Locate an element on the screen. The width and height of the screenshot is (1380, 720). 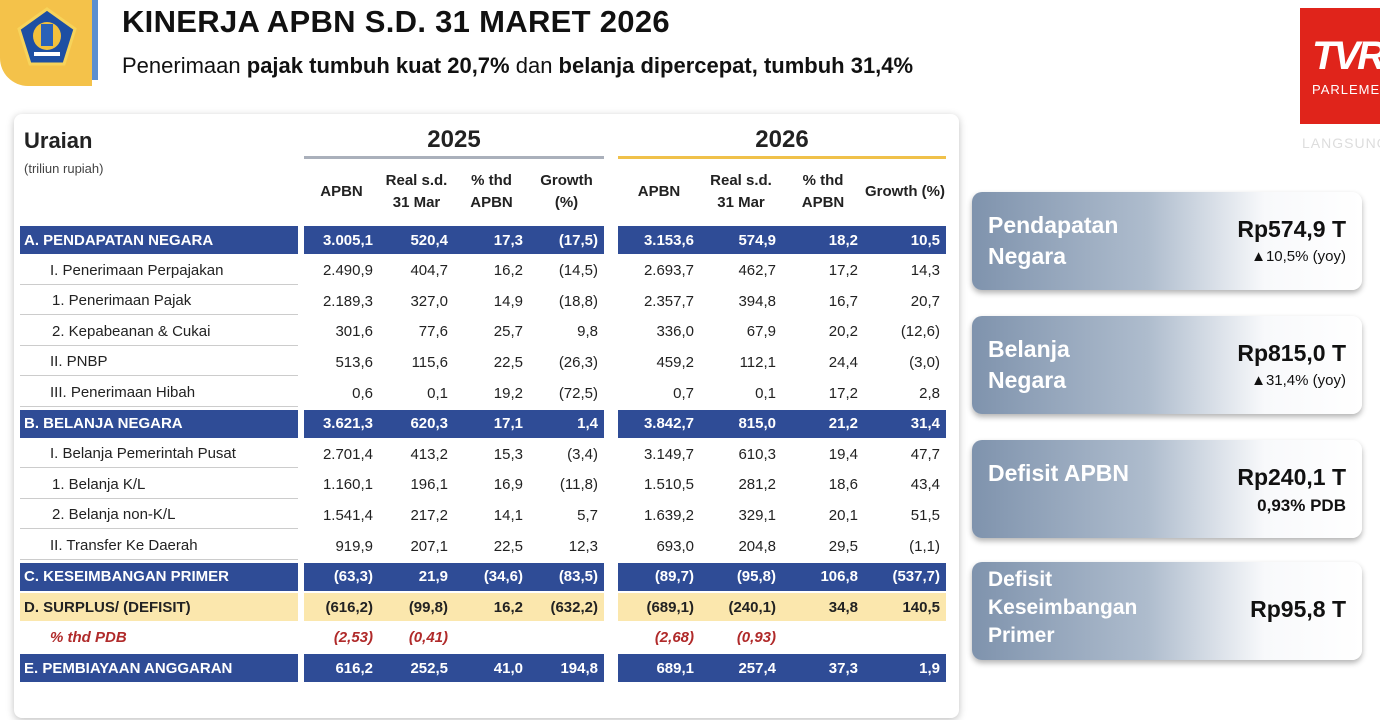
value-cell: 67,9 is located at coordinates (761, 332).